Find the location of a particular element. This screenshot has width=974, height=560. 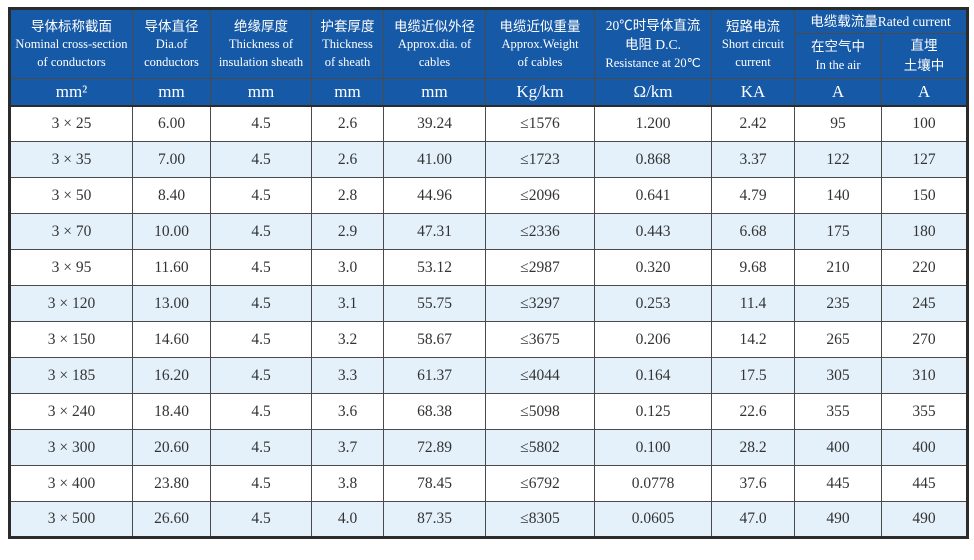

col-header-zh: 在空气中 is located at coordinates (838, 47).